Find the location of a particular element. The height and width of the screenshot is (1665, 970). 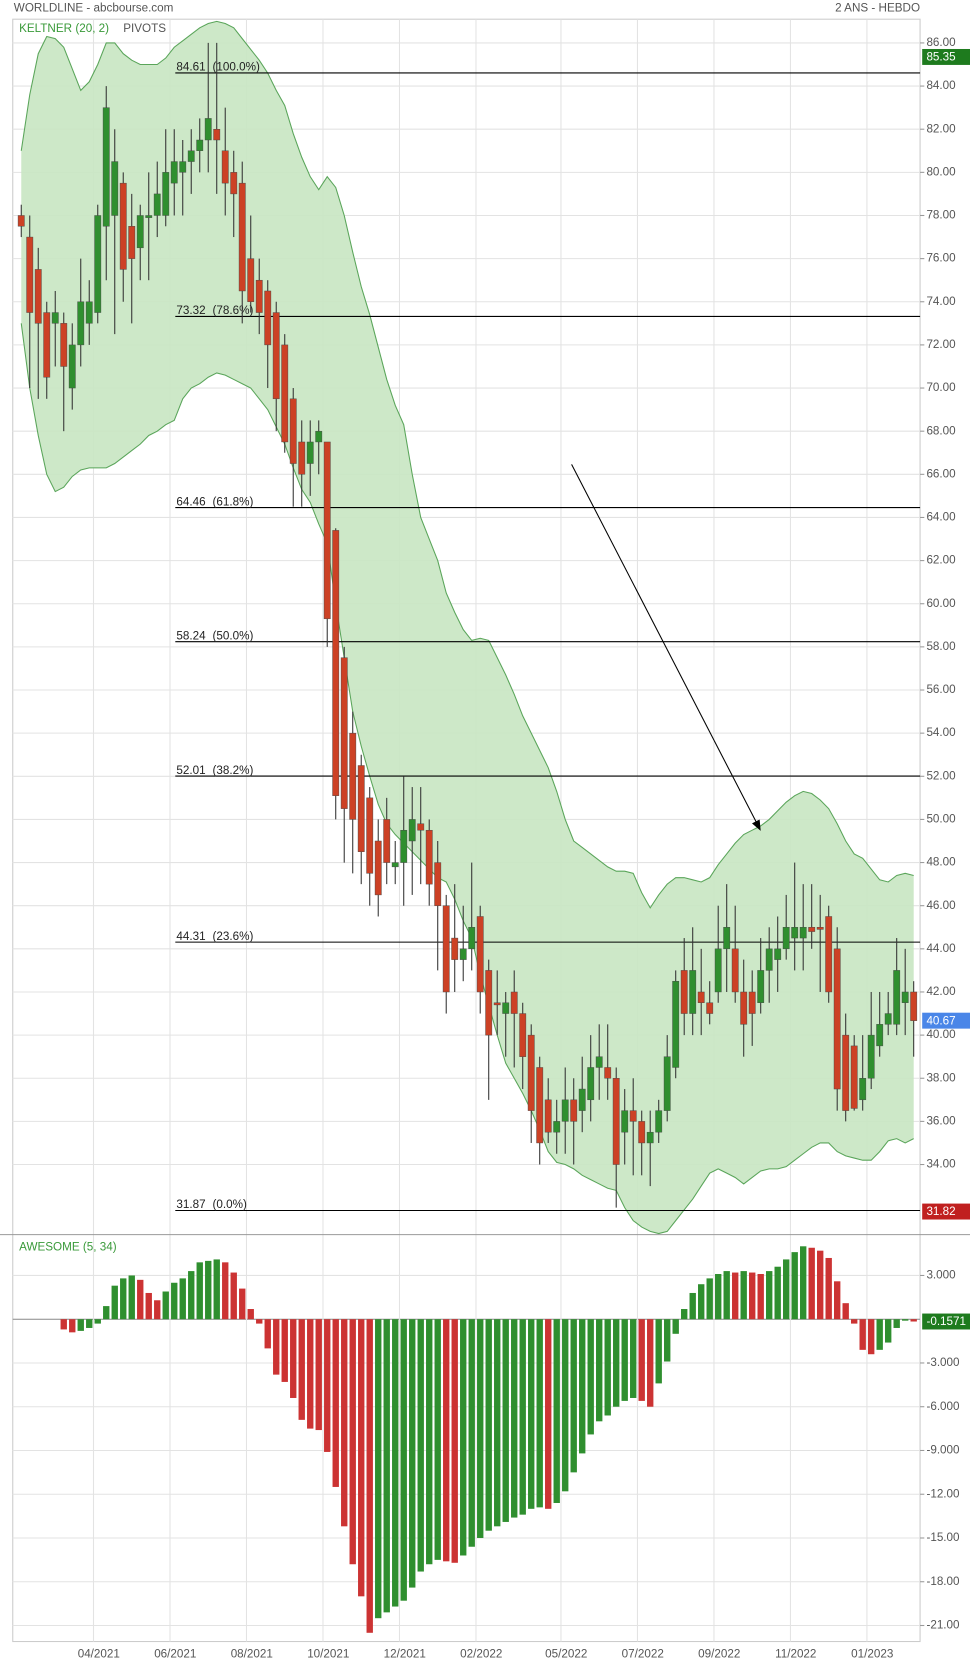

y-tick-label: 50.00 is located at coordinates (941, 819).